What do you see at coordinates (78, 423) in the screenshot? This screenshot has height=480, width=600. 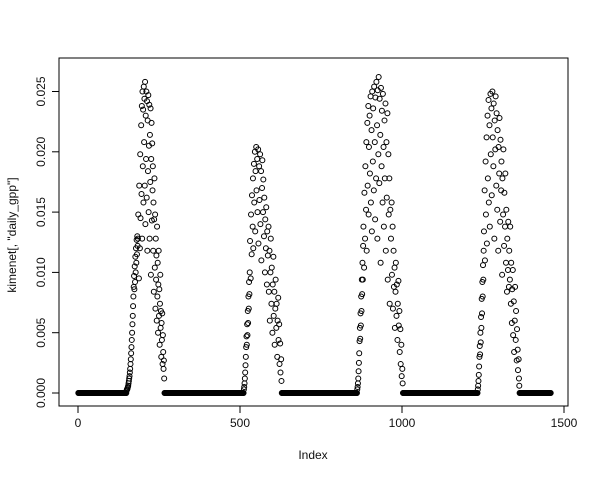 I see `x-tick-label: 0` at bounding box center [78, 423].